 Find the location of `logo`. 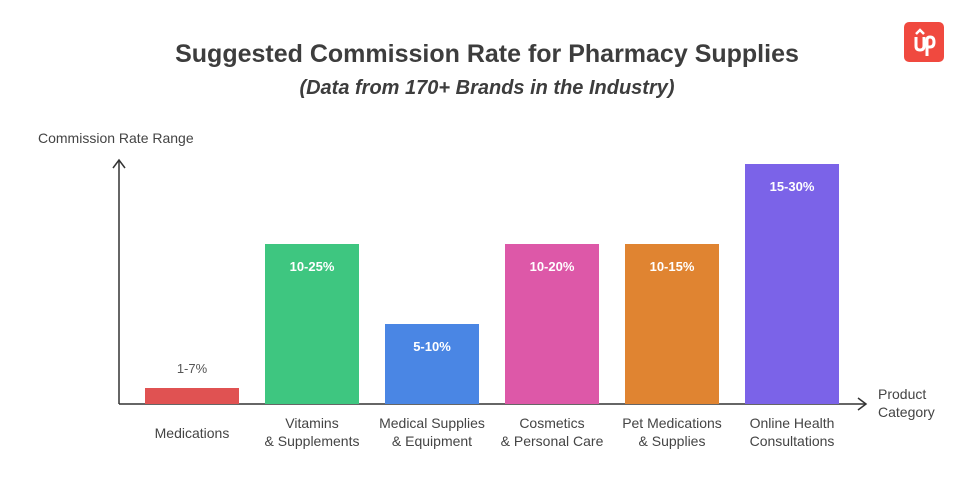

logo is located at coordinates (924, 42).